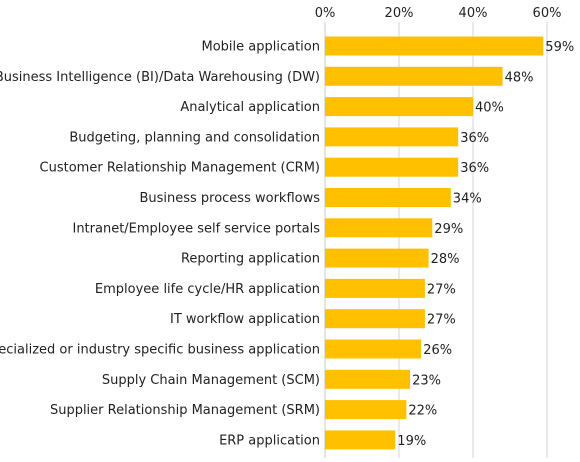  I want to click on category-label: Business process workflows, so click(229, 198).